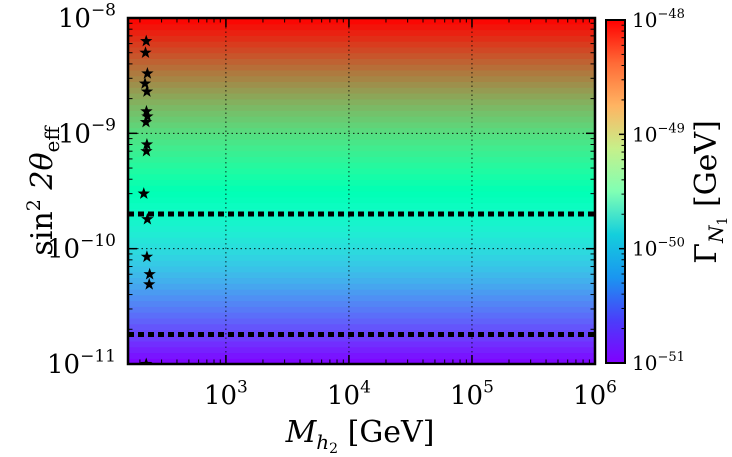 The width and height of the screenshot is (732, 457). I want to click on y-tick-label: 10⁻⁹, so click(87, 133).